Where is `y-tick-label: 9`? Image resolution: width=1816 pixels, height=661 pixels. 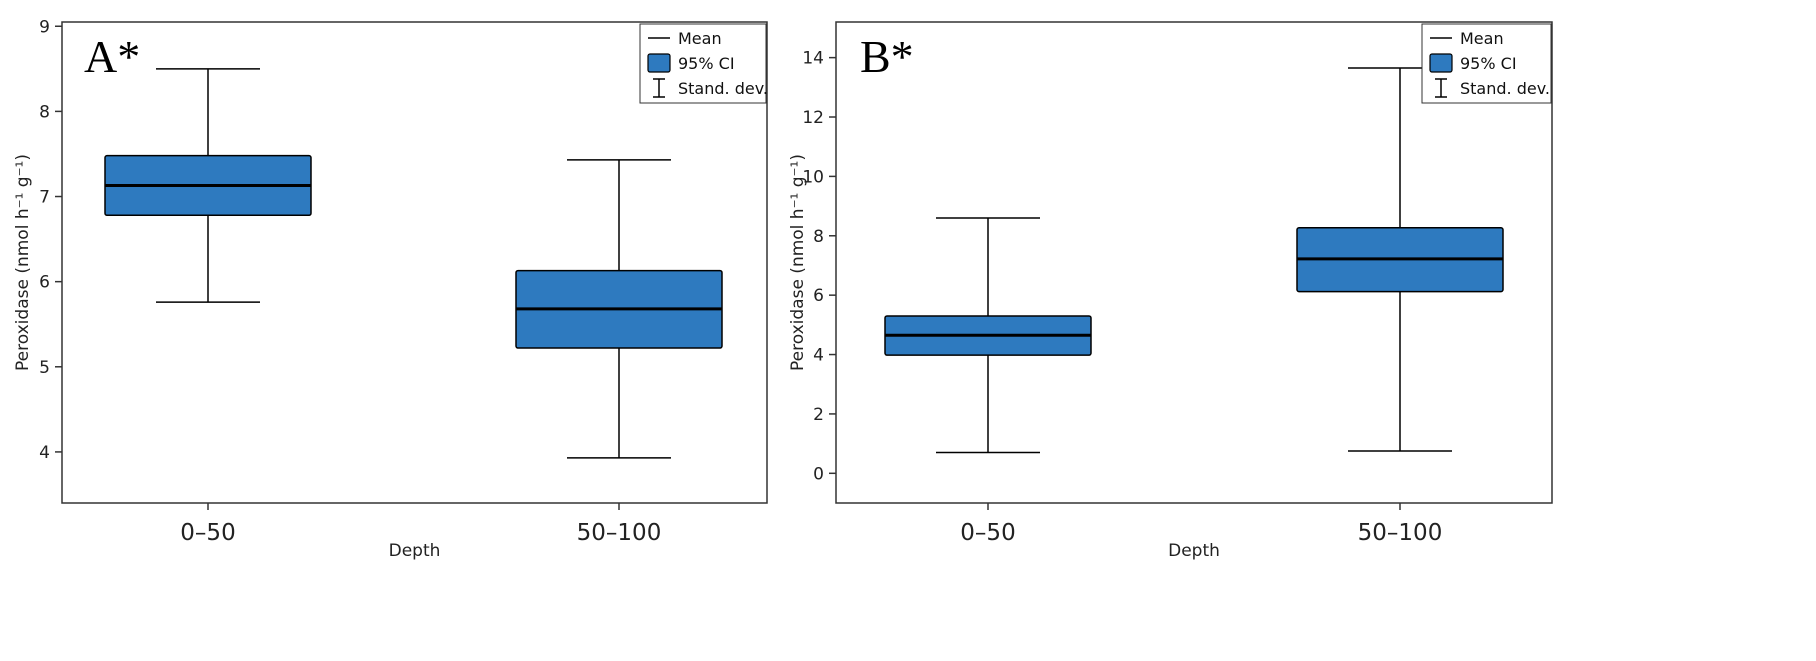 y-tick-label: 9 is located at coordinates (44, 27).